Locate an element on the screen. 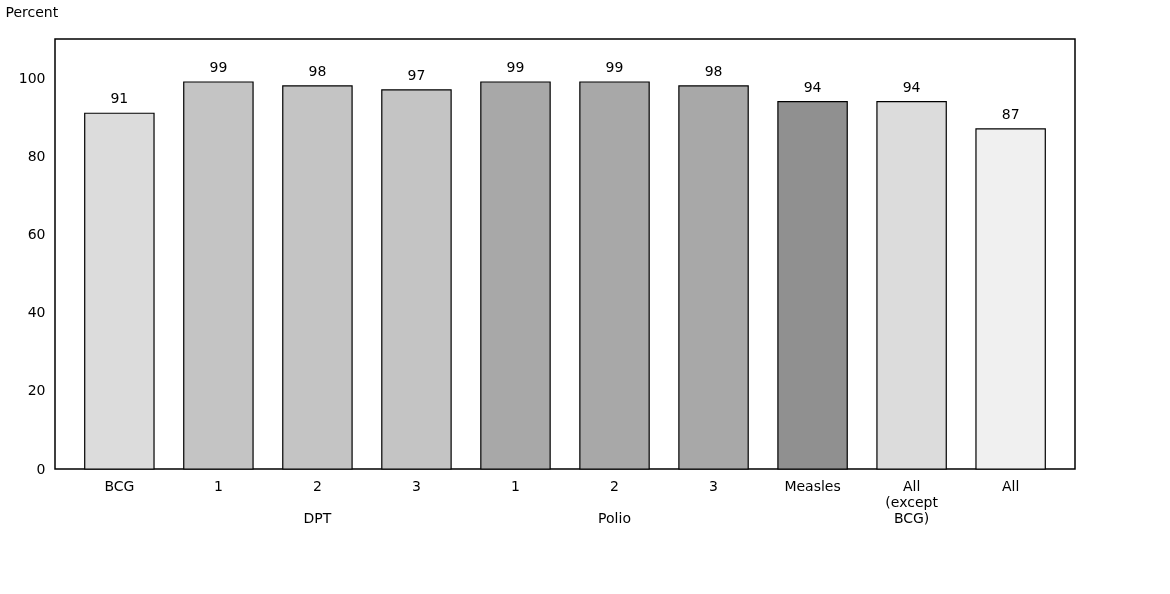 The width and height of the screenshot is (1170, 594). y-tick-label: 40 is located at coordinates (36, 312).